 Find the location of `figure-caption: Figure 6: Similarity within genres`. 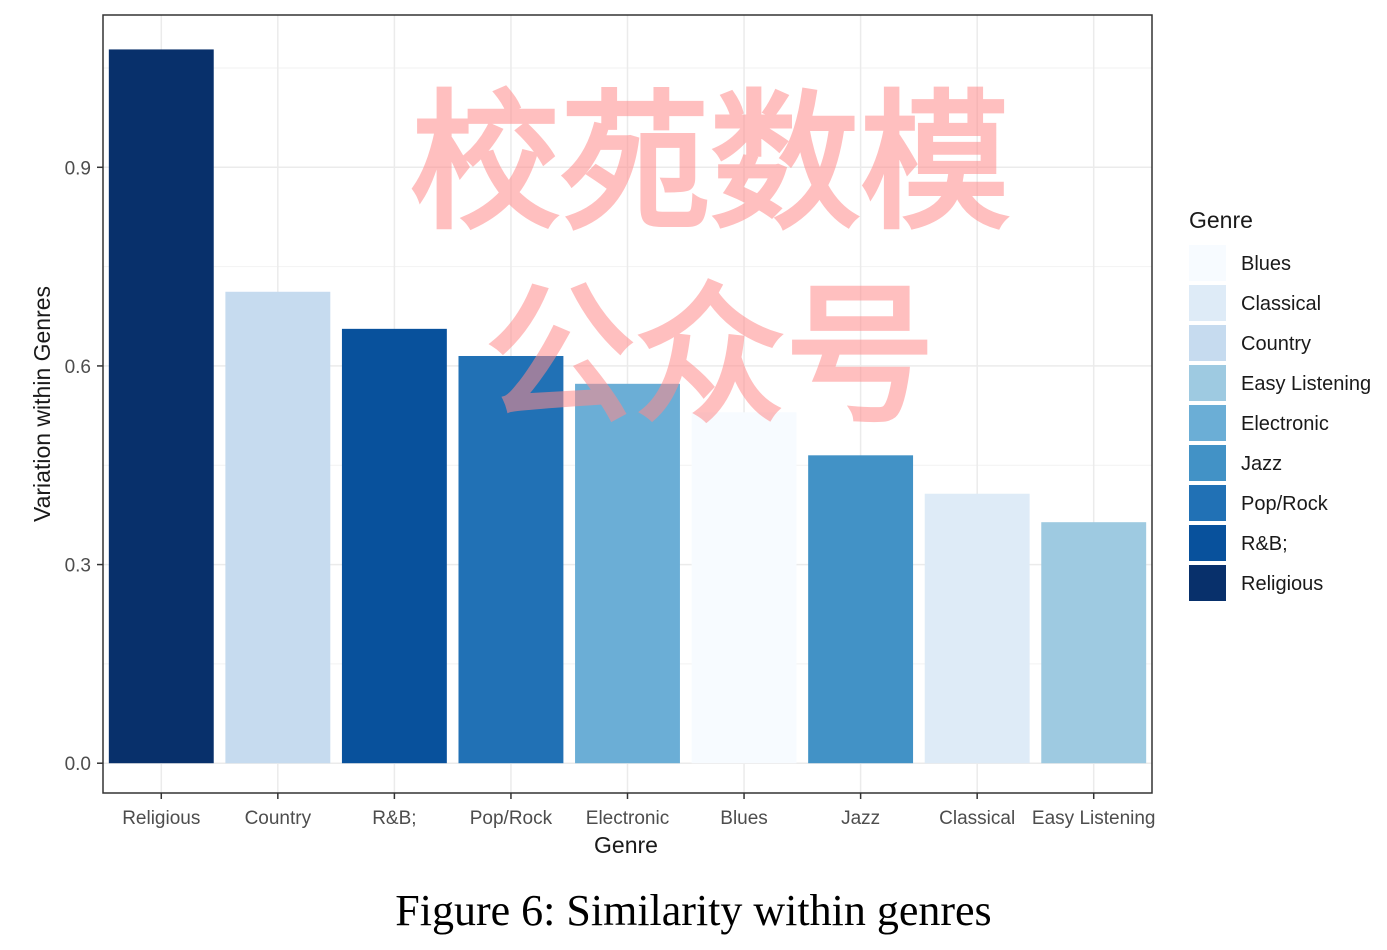

figure-caption: Figure 6: Similarity within genres is located at coordinates (693, 910).